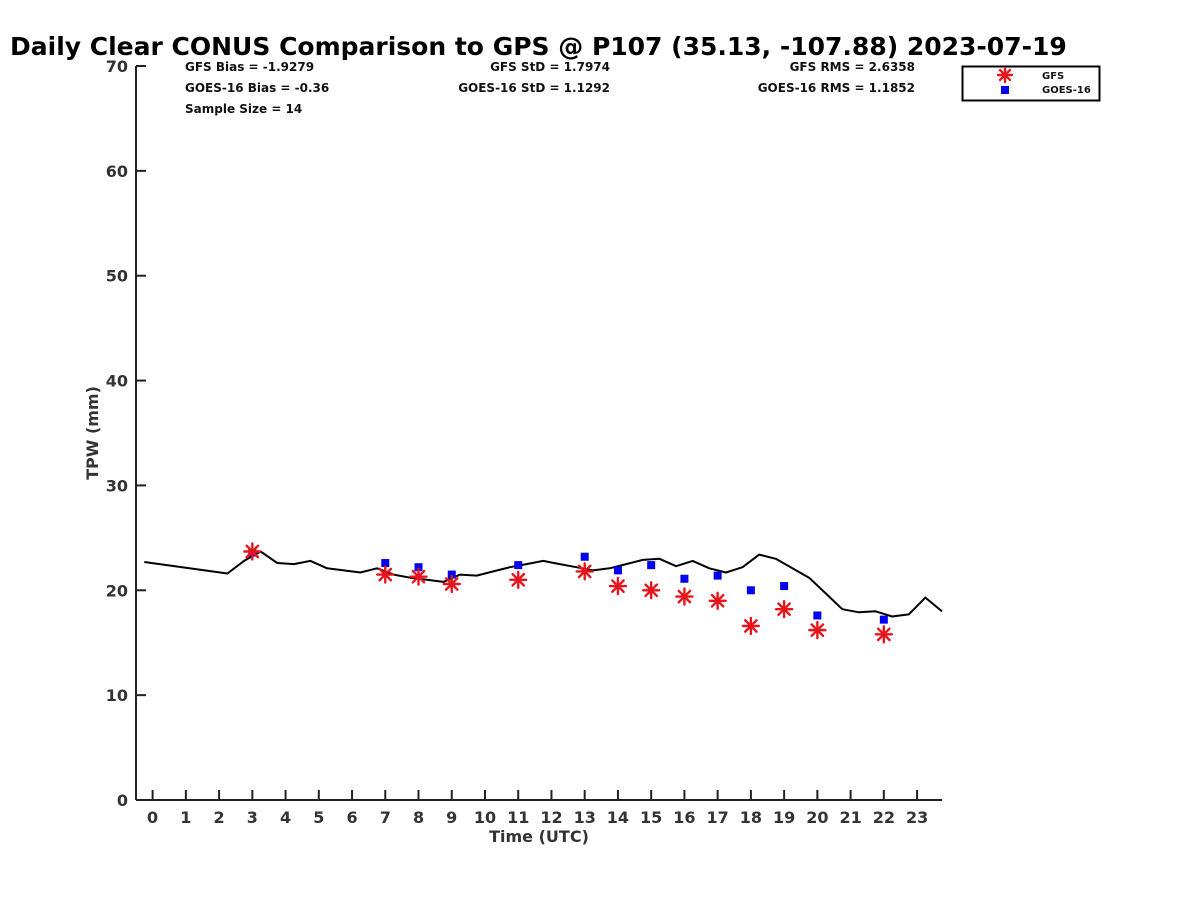 This screenshot has height=900, width=1200. What do you see at coordinates (285, 817) in the screenshot?
I see `x-tick-label: 4` at bounding box center [285, 817].